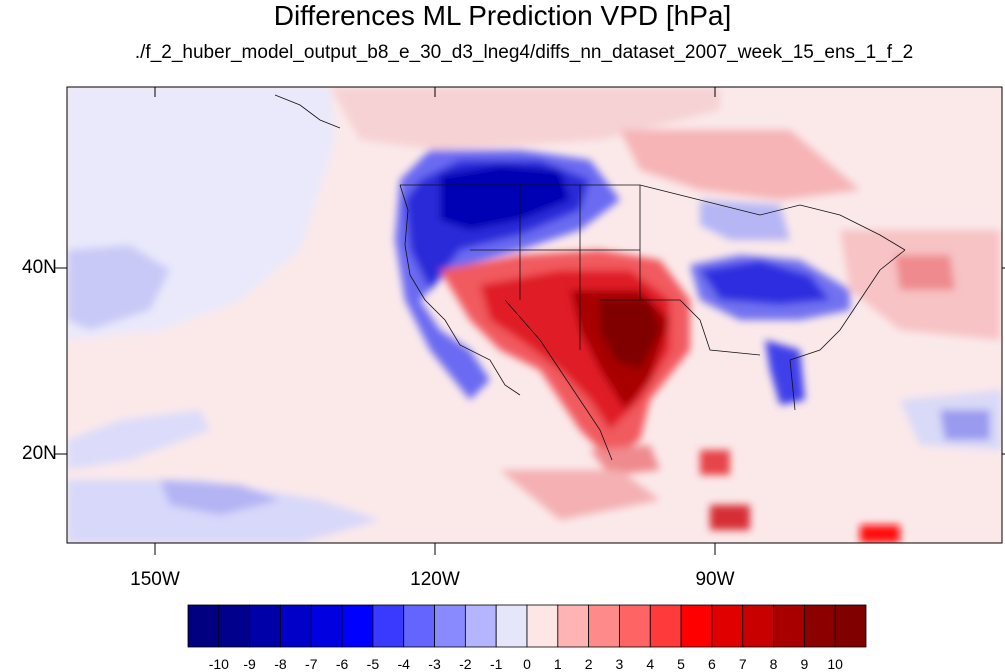 The width and height of the screenshot is (1005, 672). I want to click on colorbar-tick-label: -6, so click(342, 664).